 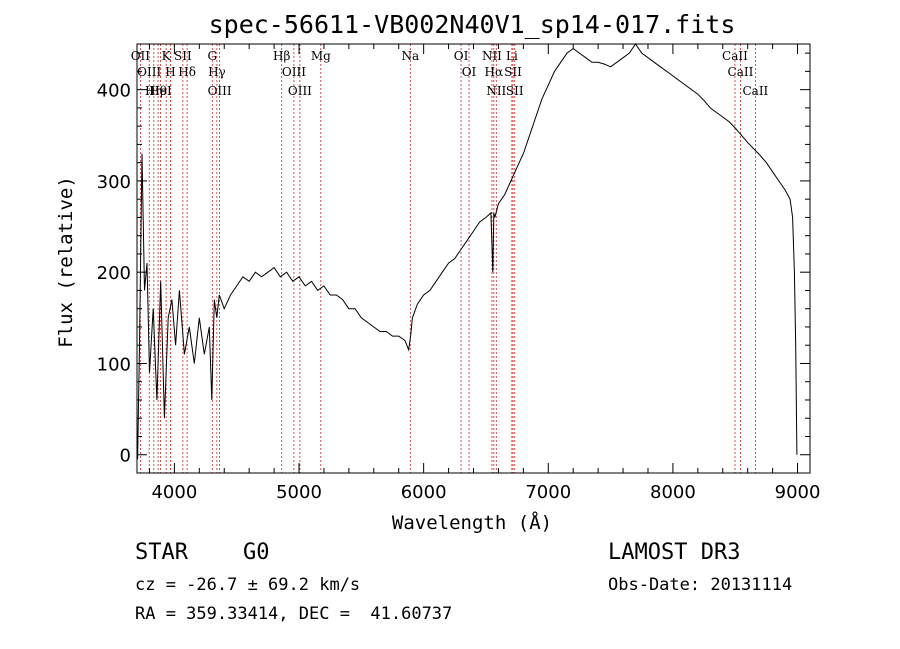 What do you see at coordinates (472, 522) in the screenshot?
I see `x-axis-label: Wavelength (Å)` at bounding box center [472, 522].